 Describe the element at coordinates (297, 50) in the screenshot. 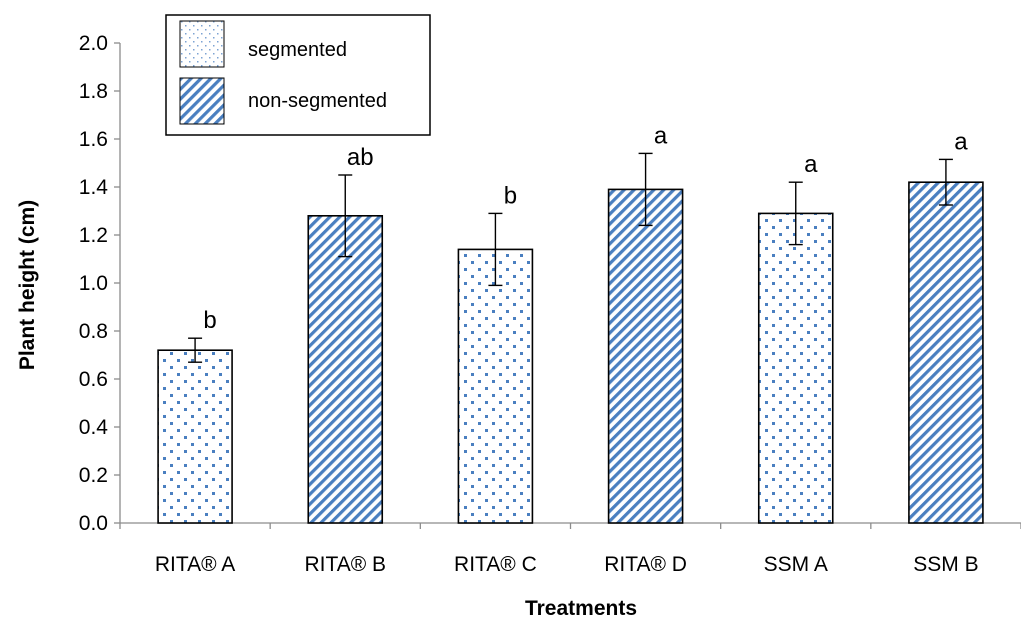

I see `legend-label-segmented: segmented` at that location.